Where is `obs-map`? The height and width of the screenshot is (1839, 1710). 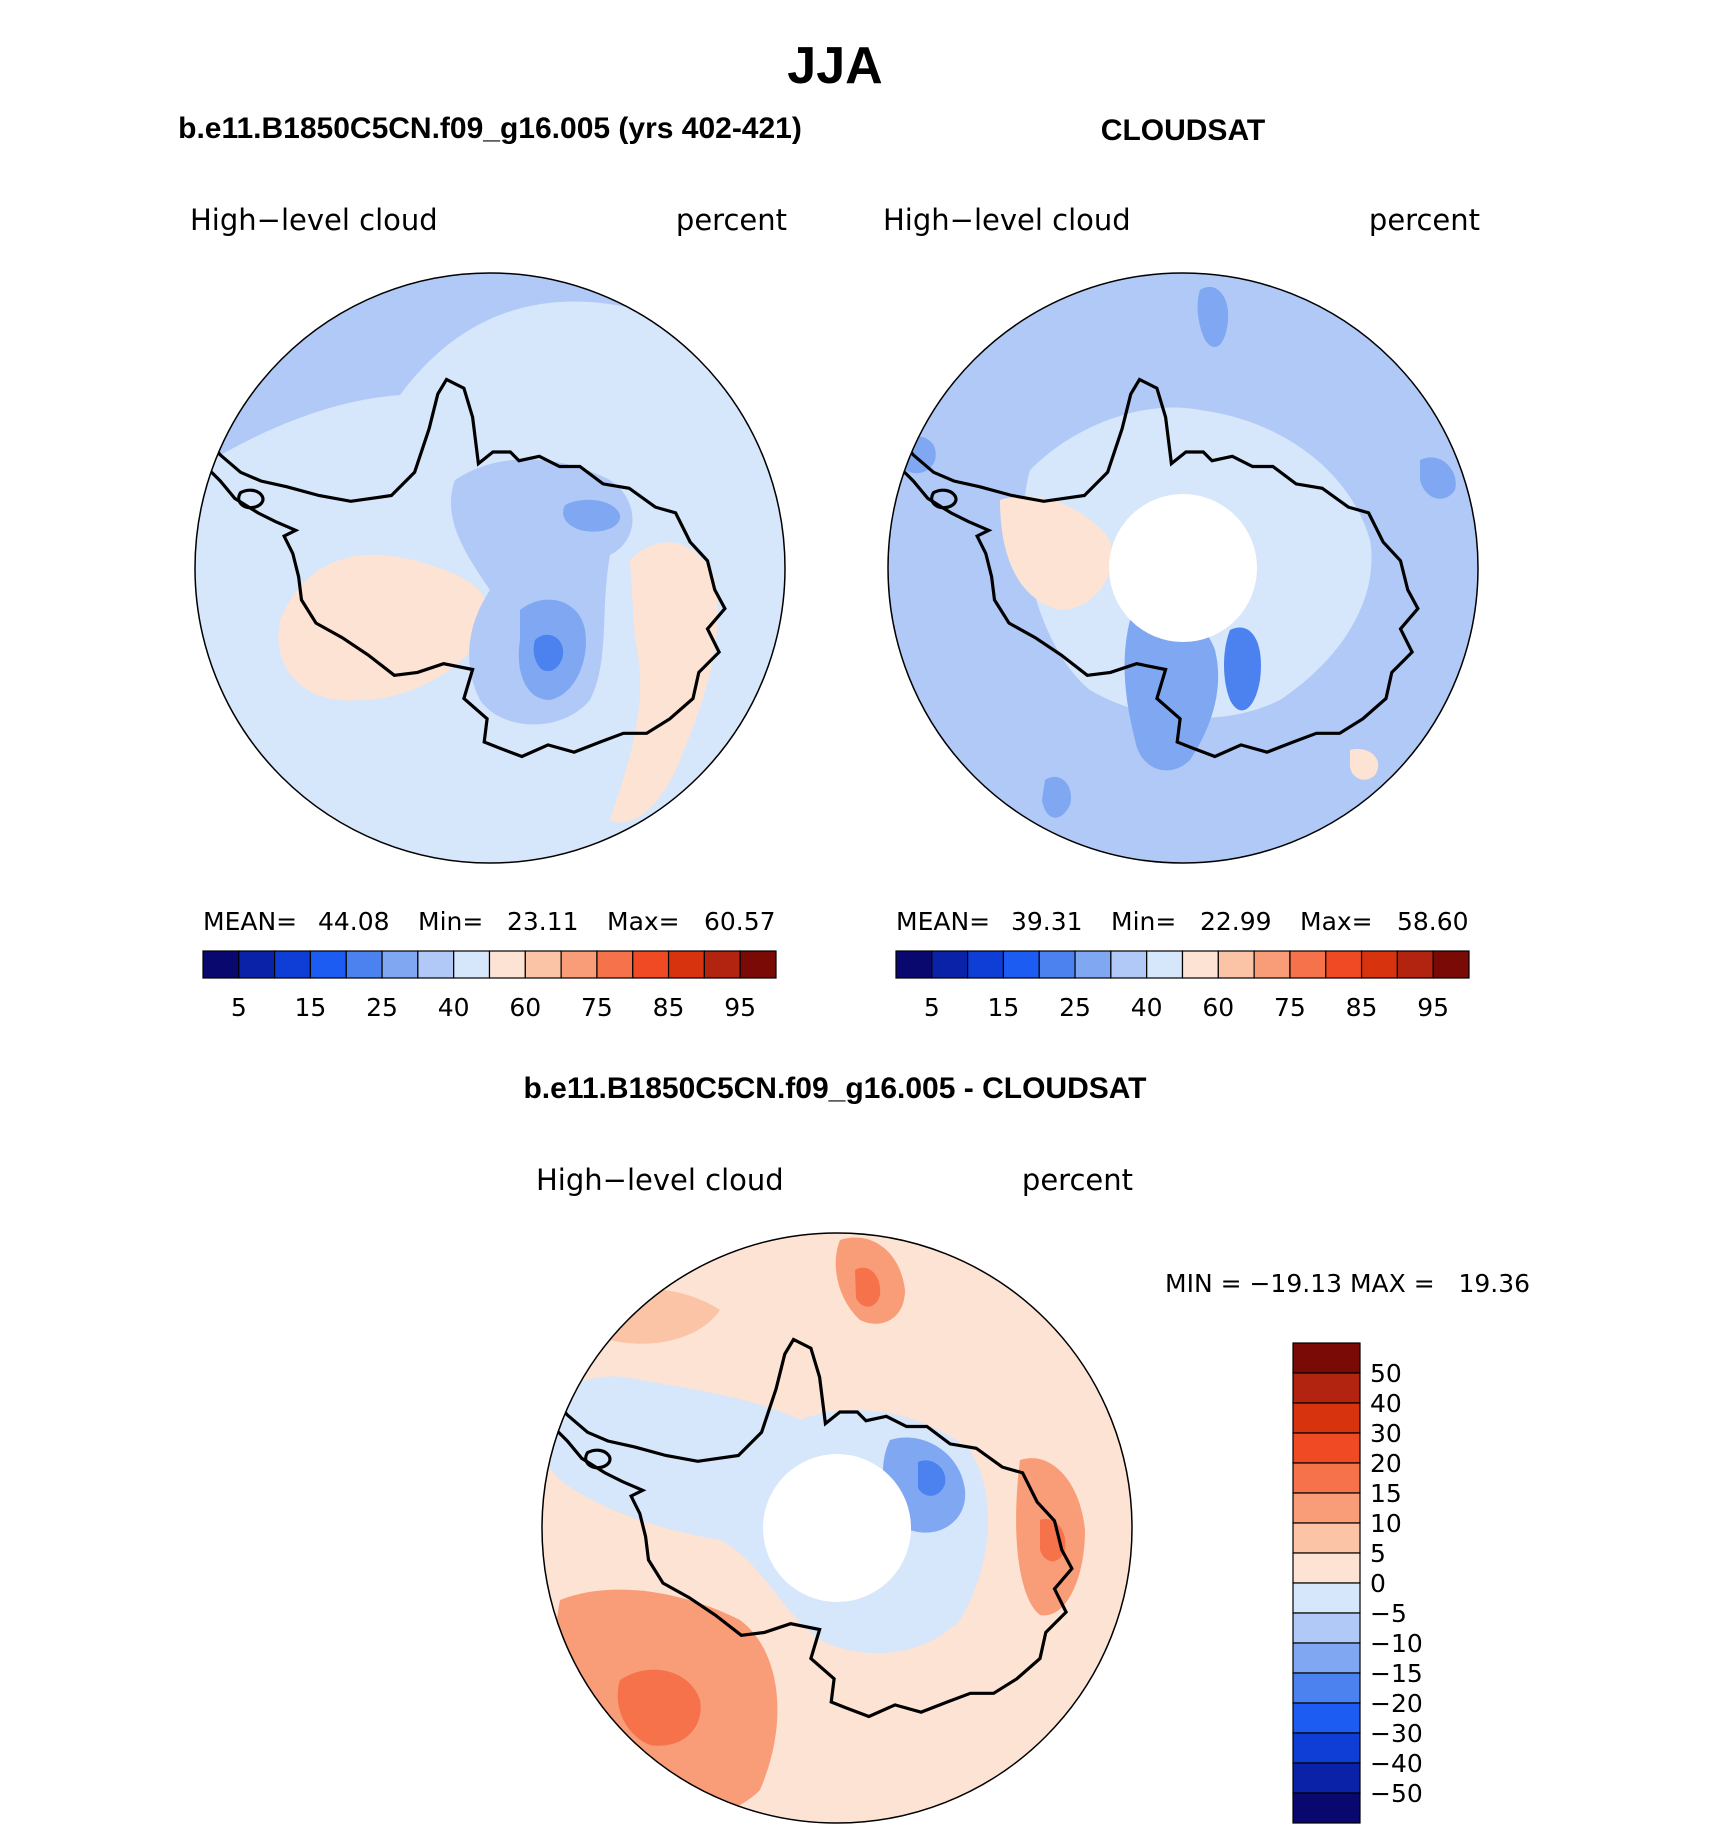
obs-map is located at coordinates (1183, 568).